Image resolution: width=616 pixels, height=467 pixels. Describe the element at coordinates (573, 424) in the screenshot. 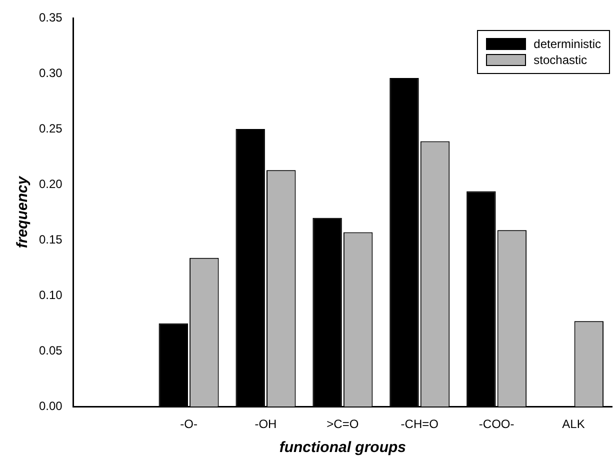

I see `x-tick-label: ALK` at that location.